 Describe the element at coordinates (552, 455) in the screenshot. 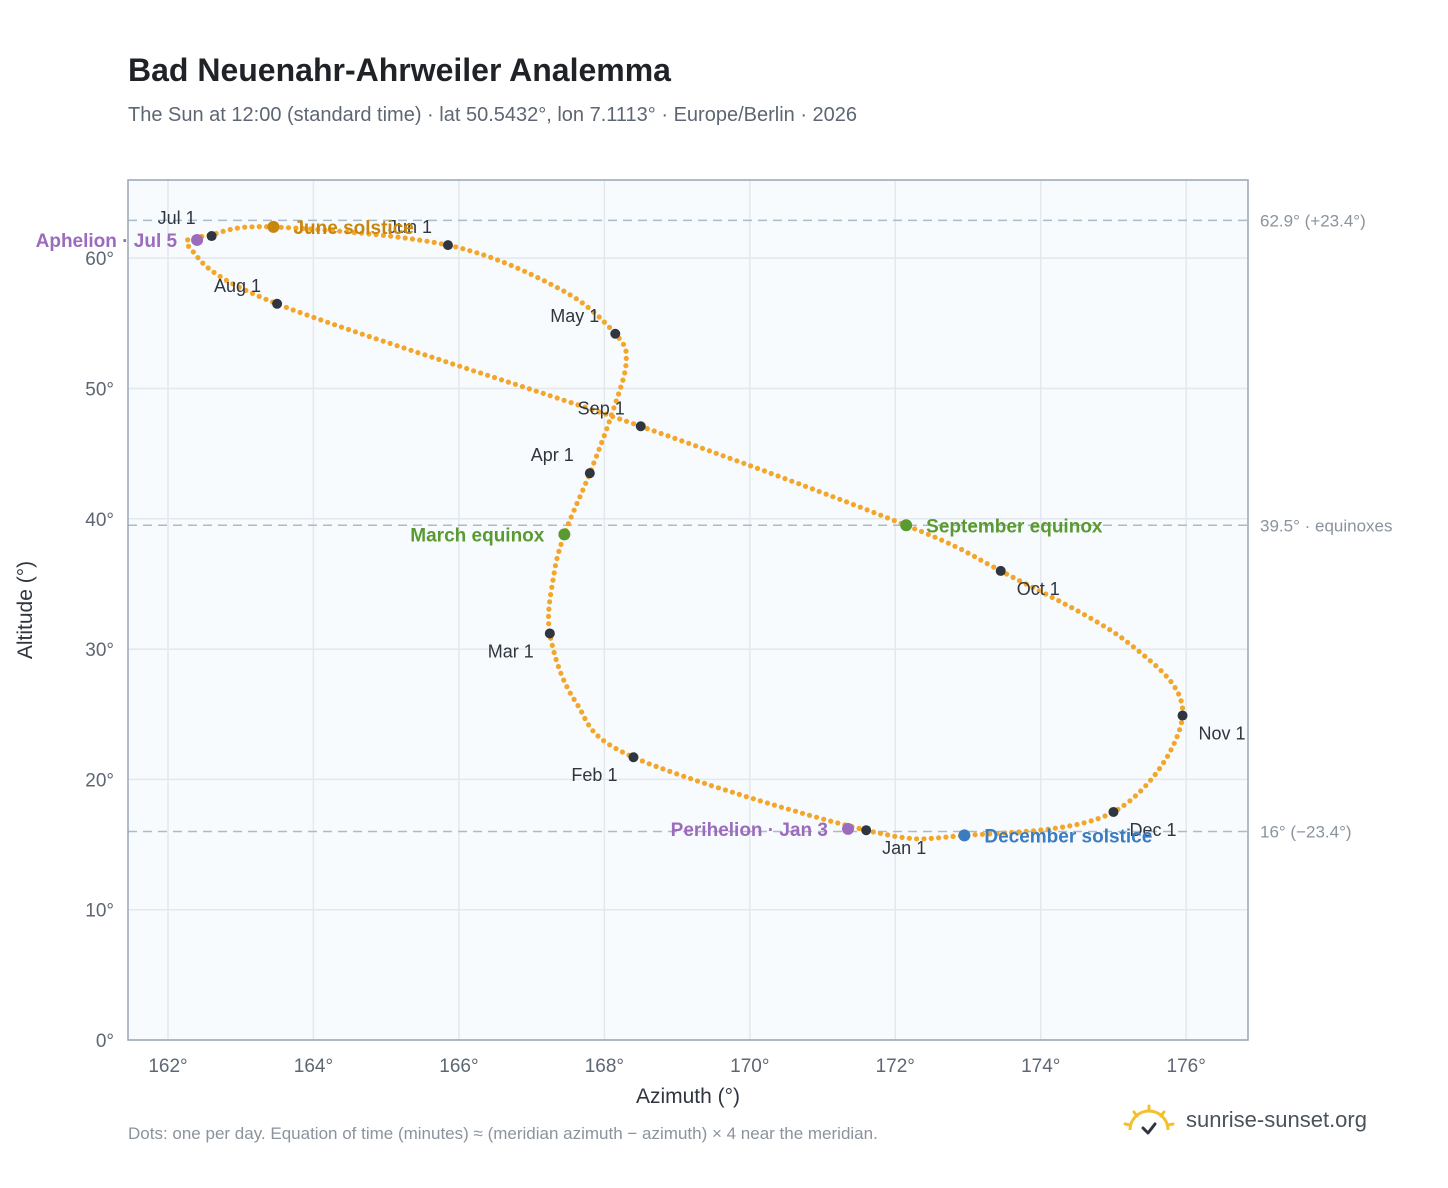

I see `month-label: Apr 1` at that location.